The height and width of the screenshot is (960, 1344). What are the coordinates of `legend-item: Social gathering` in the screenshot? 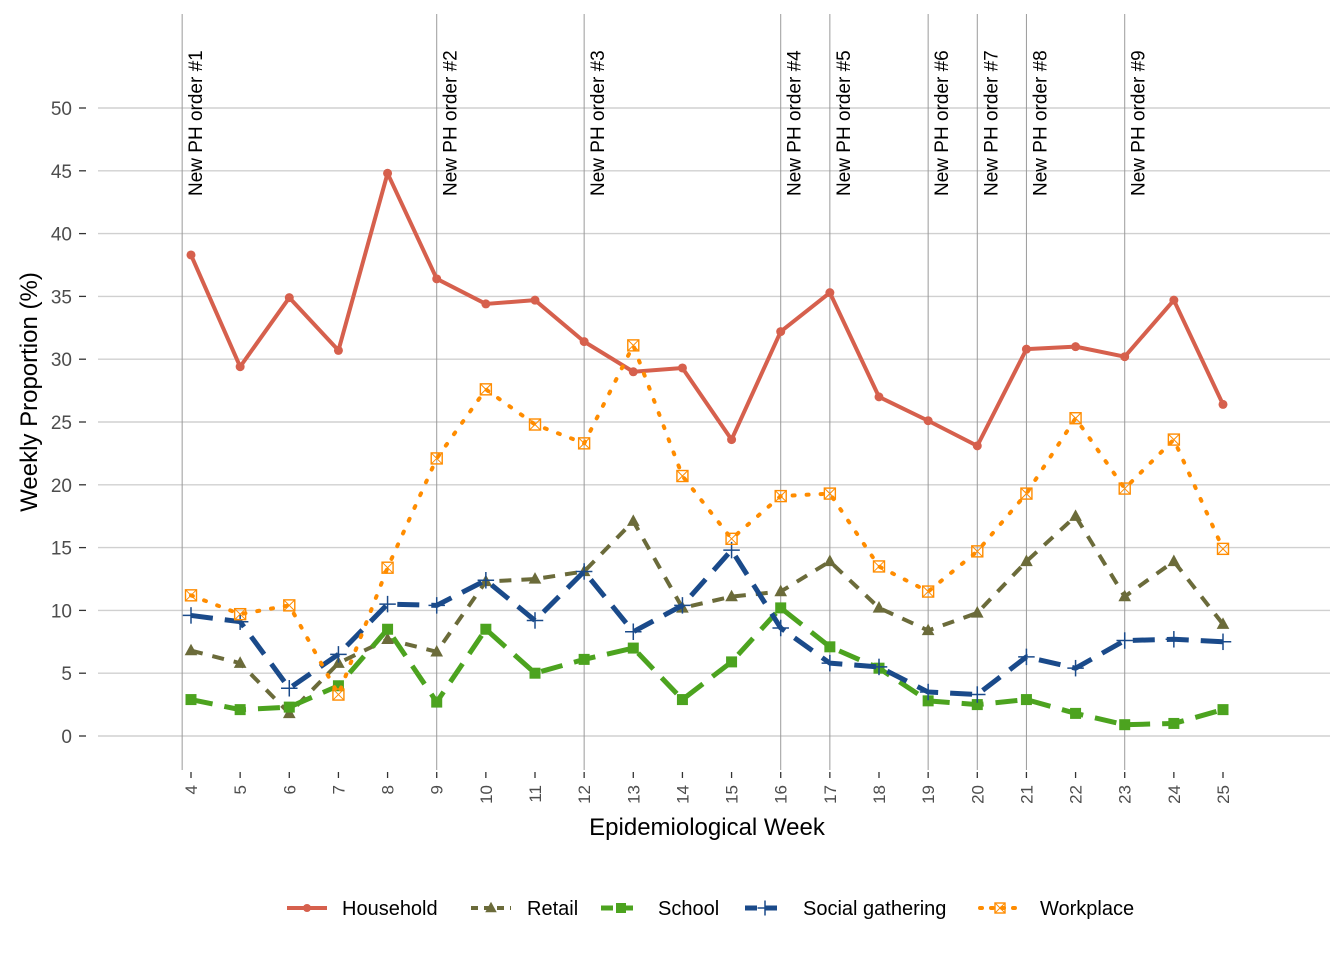 It's located at (845, 909).